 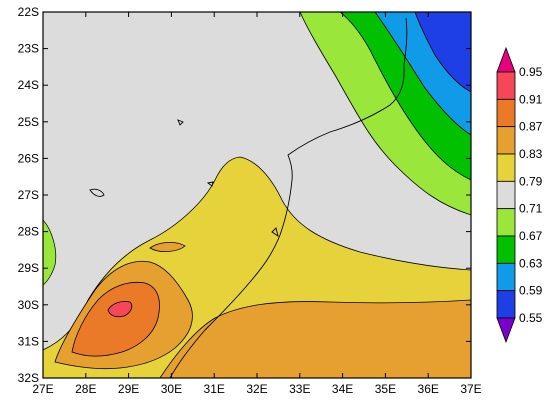 I want to click on colorbar-label: 0.71, so click(x=531, y=209).